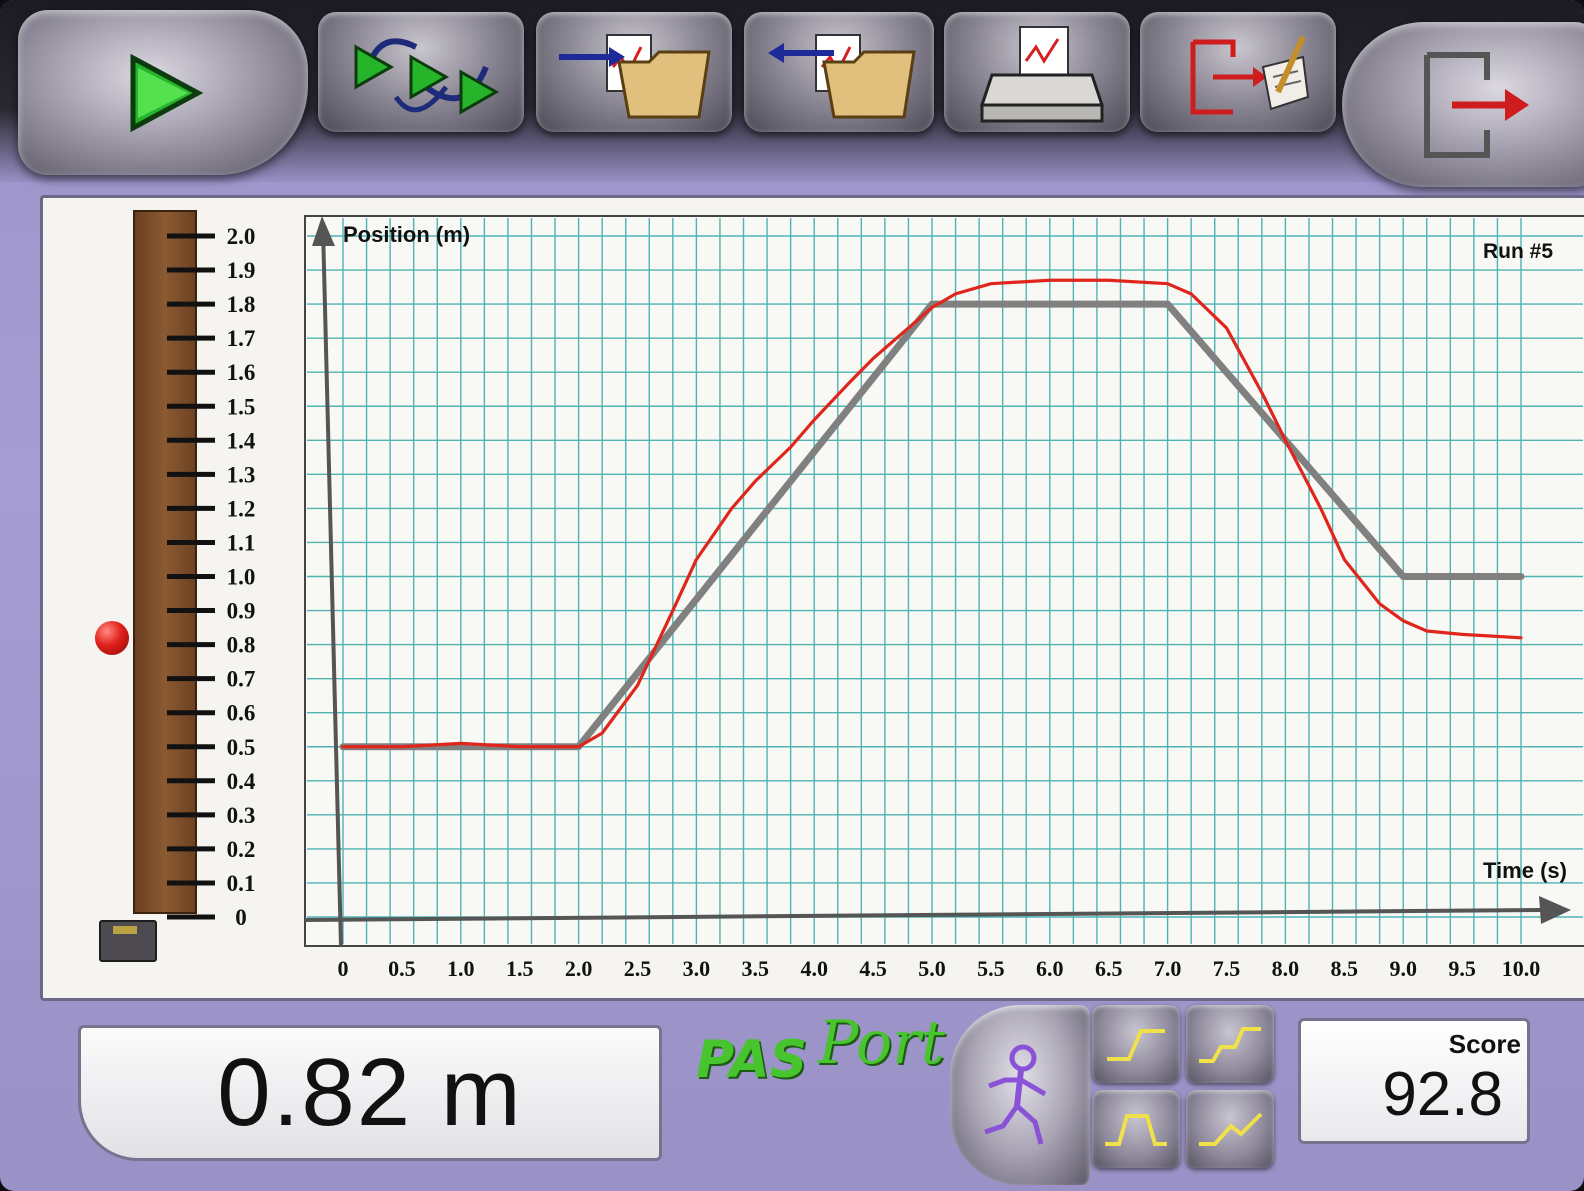  I want to click on notes-icon, so click(1250, 75).